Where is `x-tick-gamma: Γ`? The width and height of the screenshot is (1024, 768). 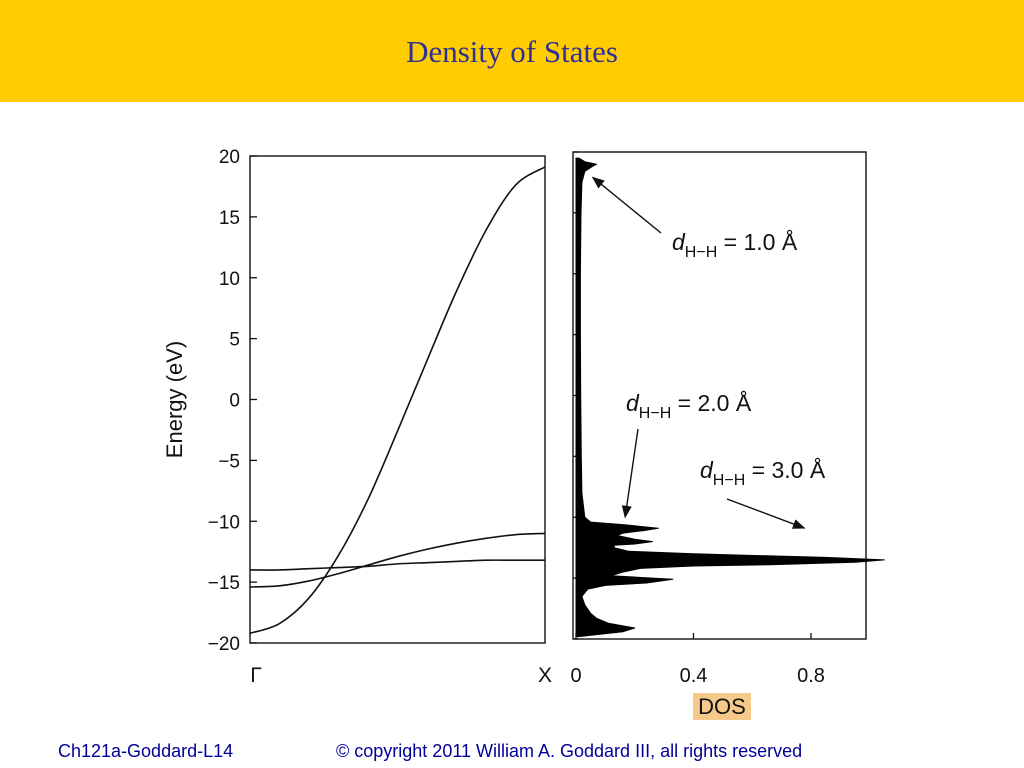 x-tick-gamma: Γ is located at coordinates (256, 675).